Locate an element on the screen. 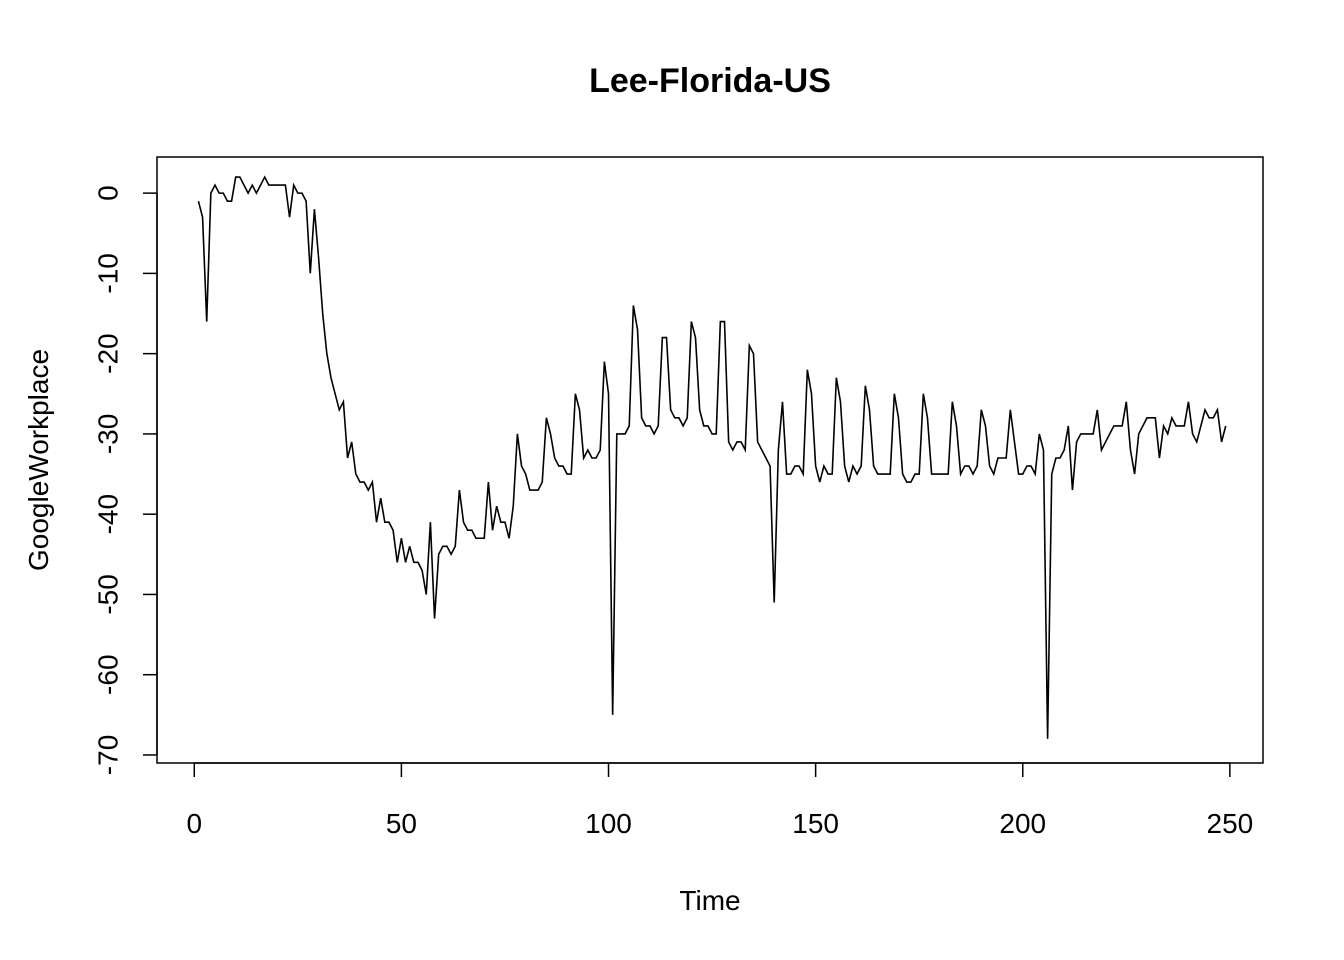  chart-title: Lee-Florida-US is located at coordinates (710, 81).